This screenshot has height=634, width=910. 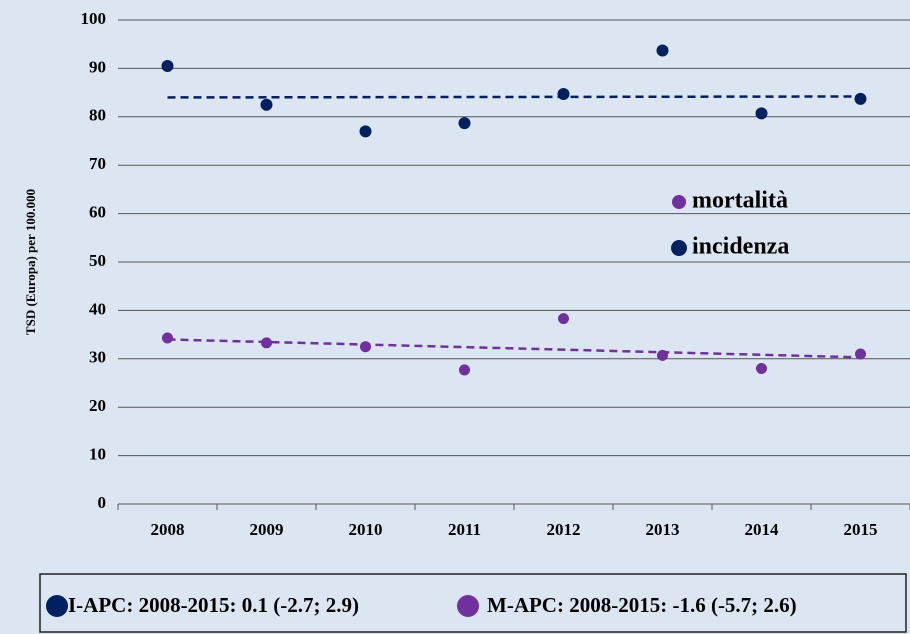 What do you see at coordinates (366, 529) in the screenshot?
I see `x-tick-label: 2010` at bounding box center [366, 529].